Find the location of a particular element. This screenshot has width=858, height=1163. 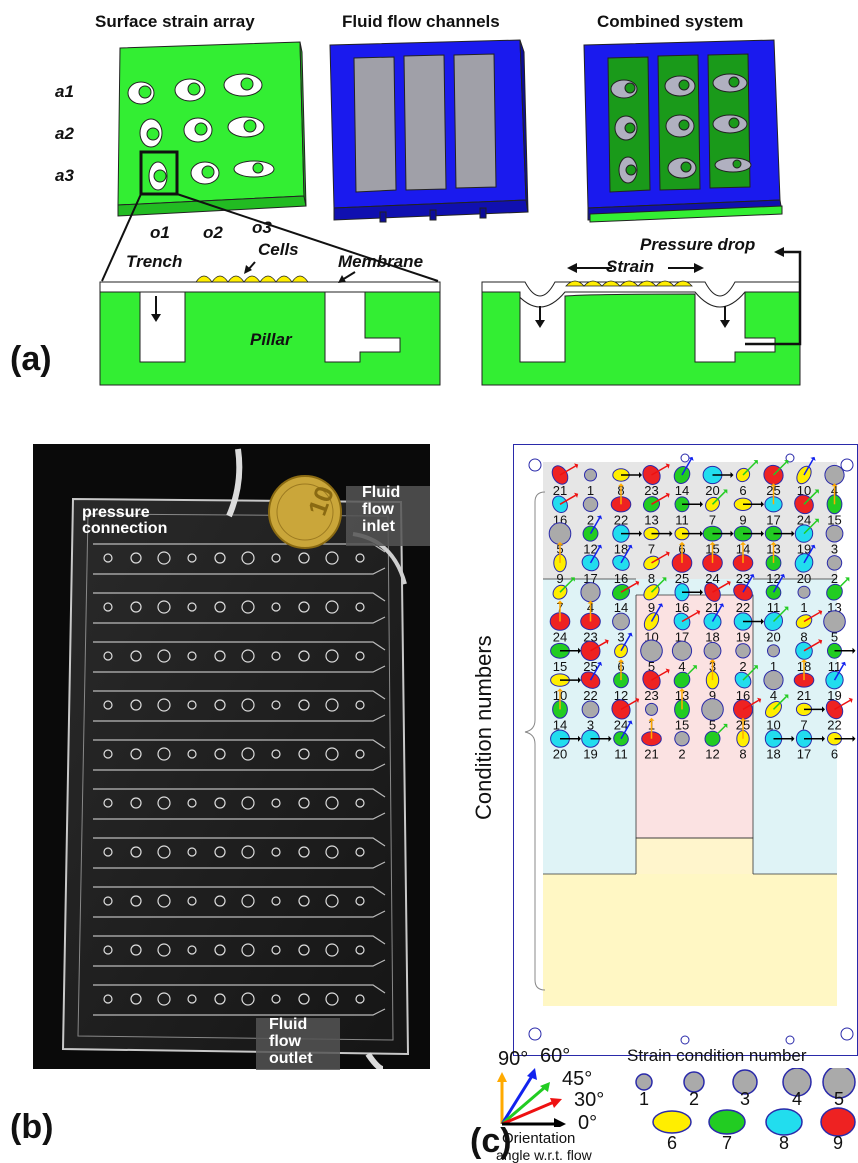

title-surface-strain-array: Surface strain array is located at coordinates (175, 21).